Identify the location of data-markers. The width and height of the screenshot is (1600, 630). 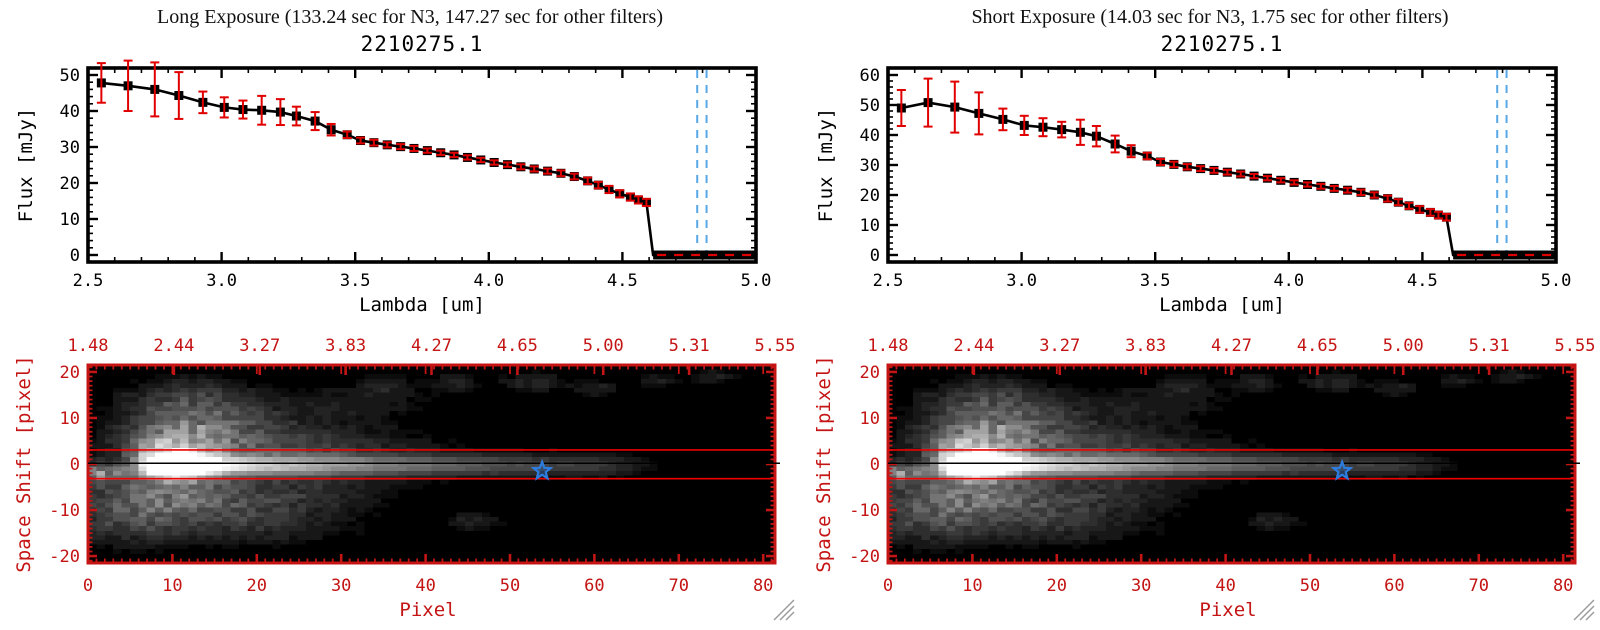
(1173, 160).